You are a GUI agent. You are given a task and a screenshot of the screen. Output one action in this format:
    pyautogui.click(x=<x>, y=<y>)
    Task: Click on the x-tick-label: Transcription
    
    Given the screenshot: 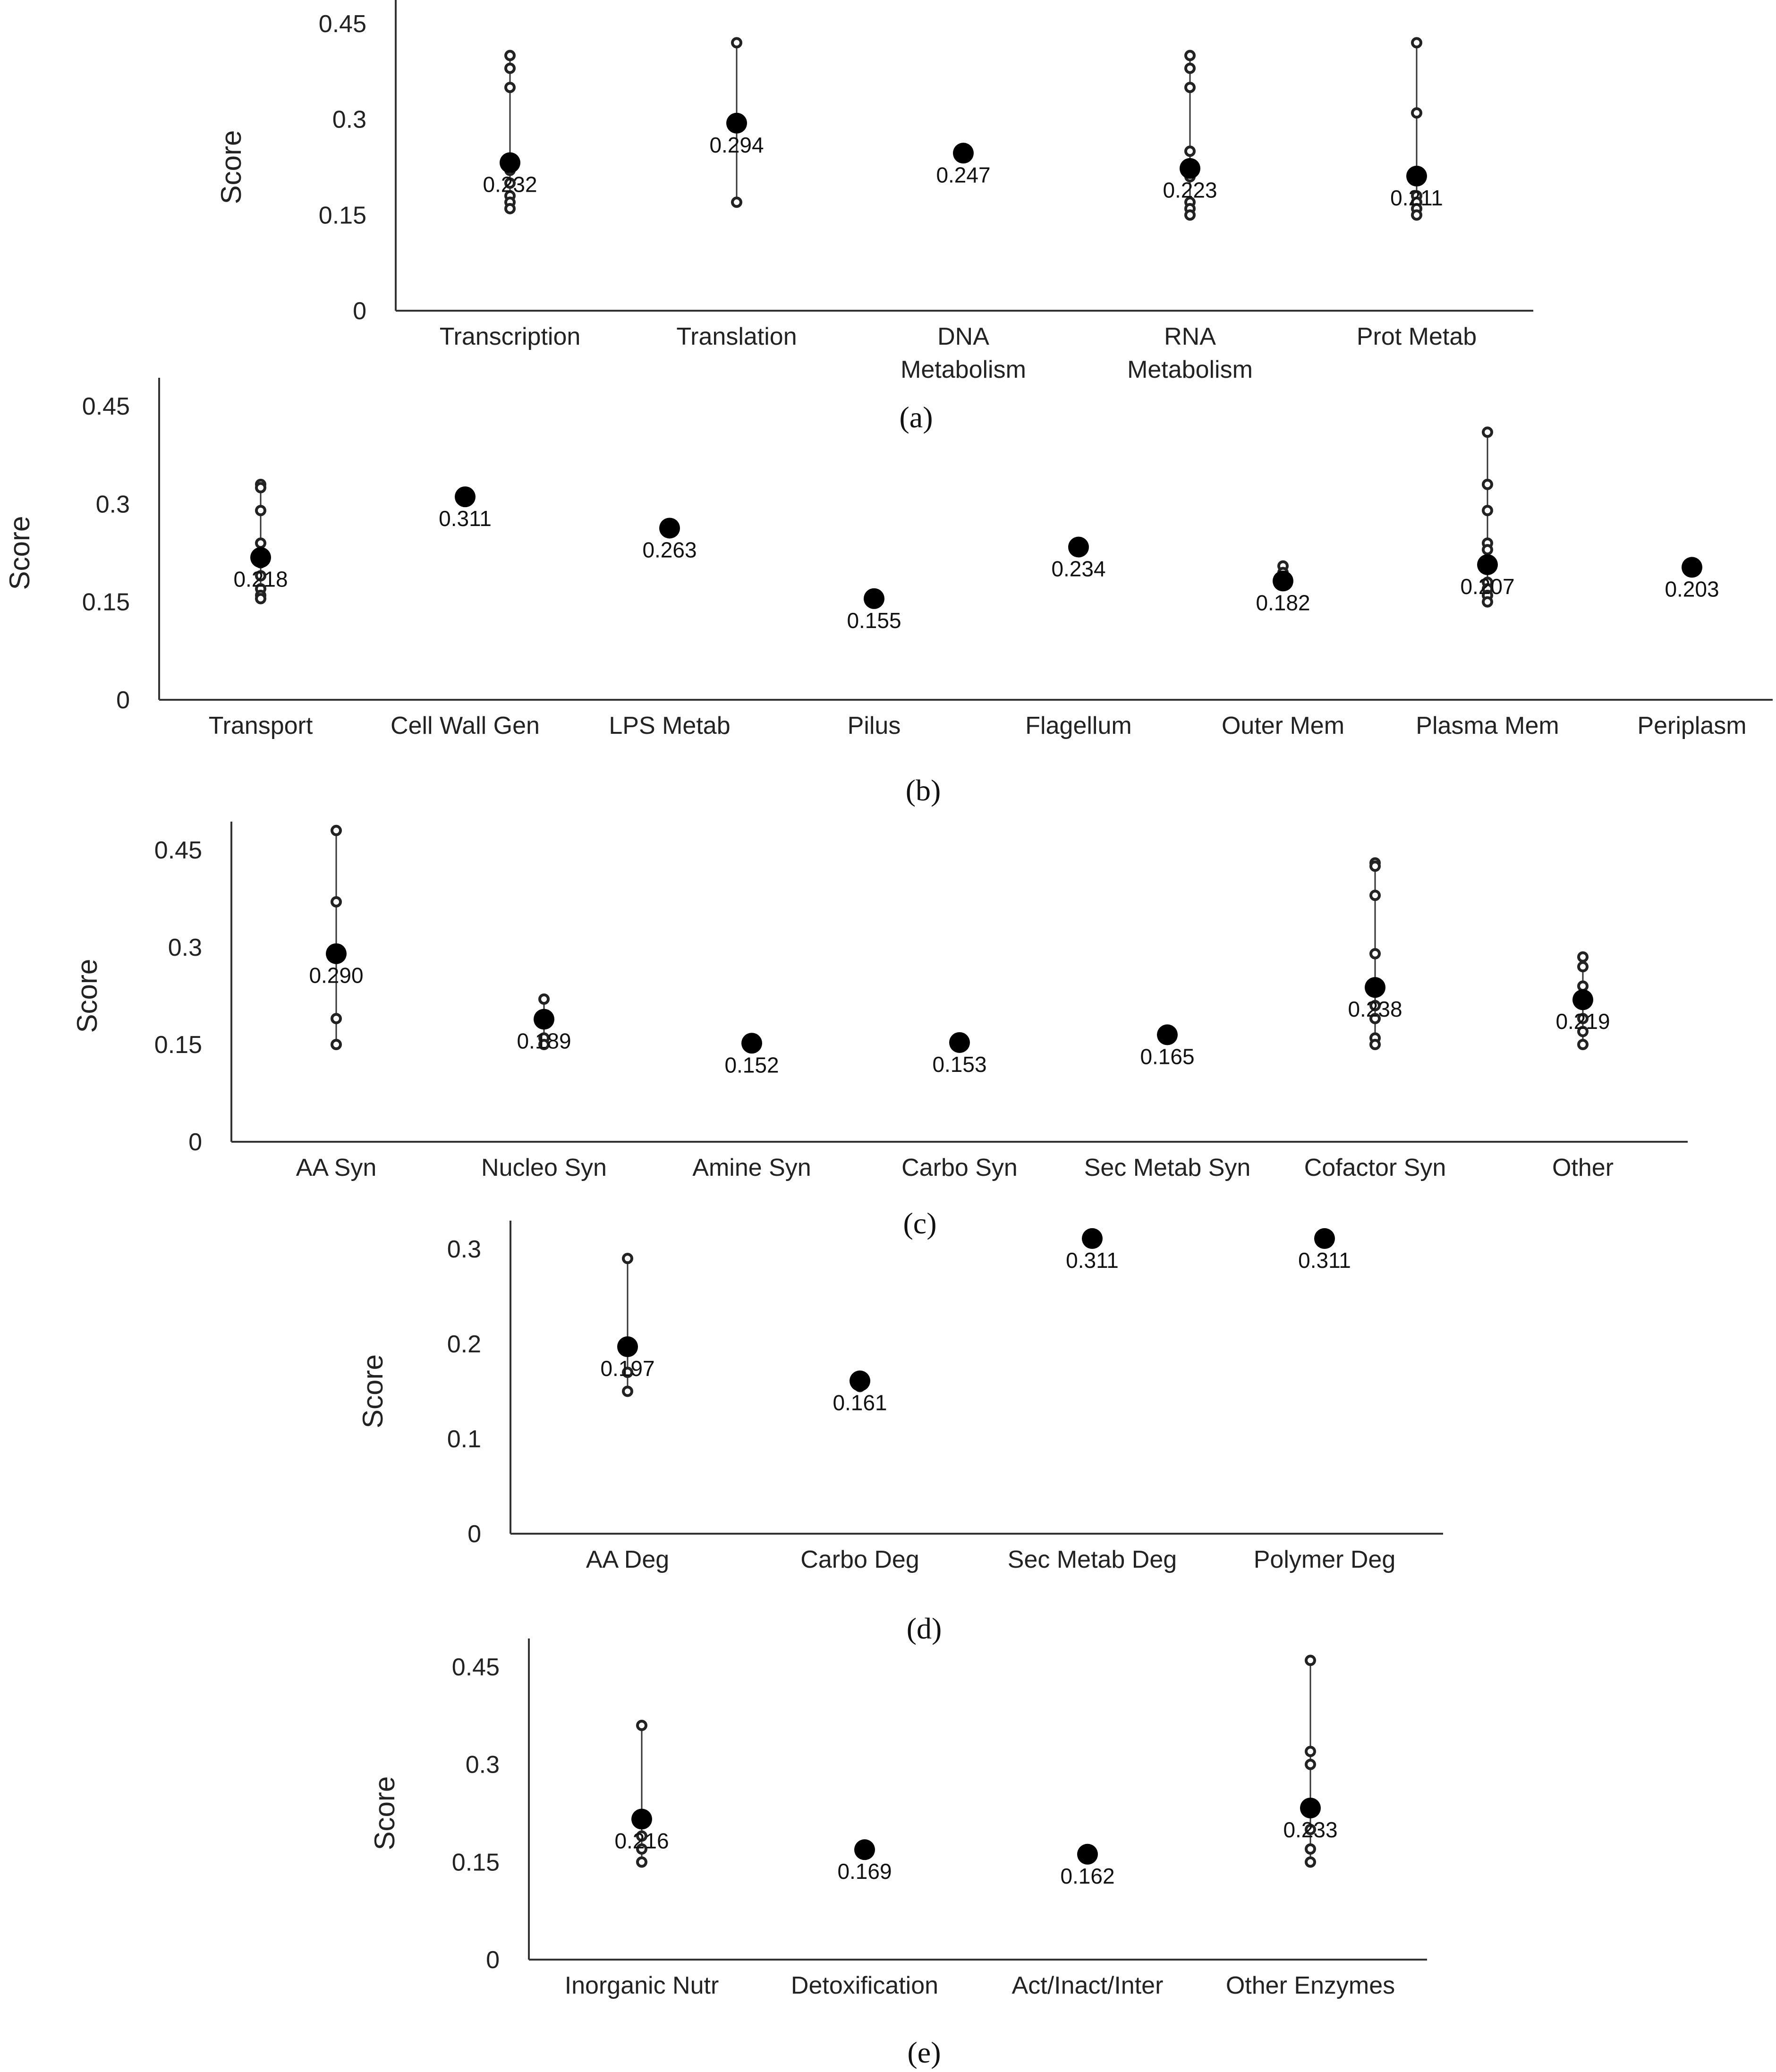 What is the action you would take?
    pyautogui.click(x=510, y=336)
    